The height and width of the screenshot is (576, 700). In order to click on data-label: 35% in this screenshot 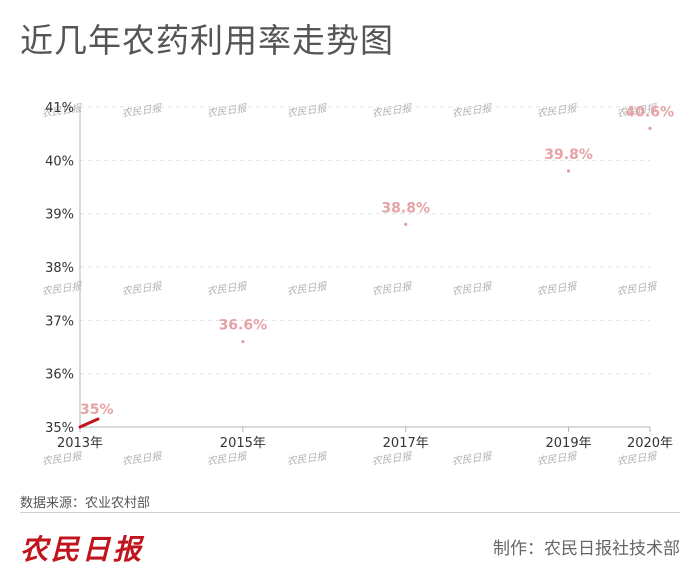, I will do `click(97, 410)`.